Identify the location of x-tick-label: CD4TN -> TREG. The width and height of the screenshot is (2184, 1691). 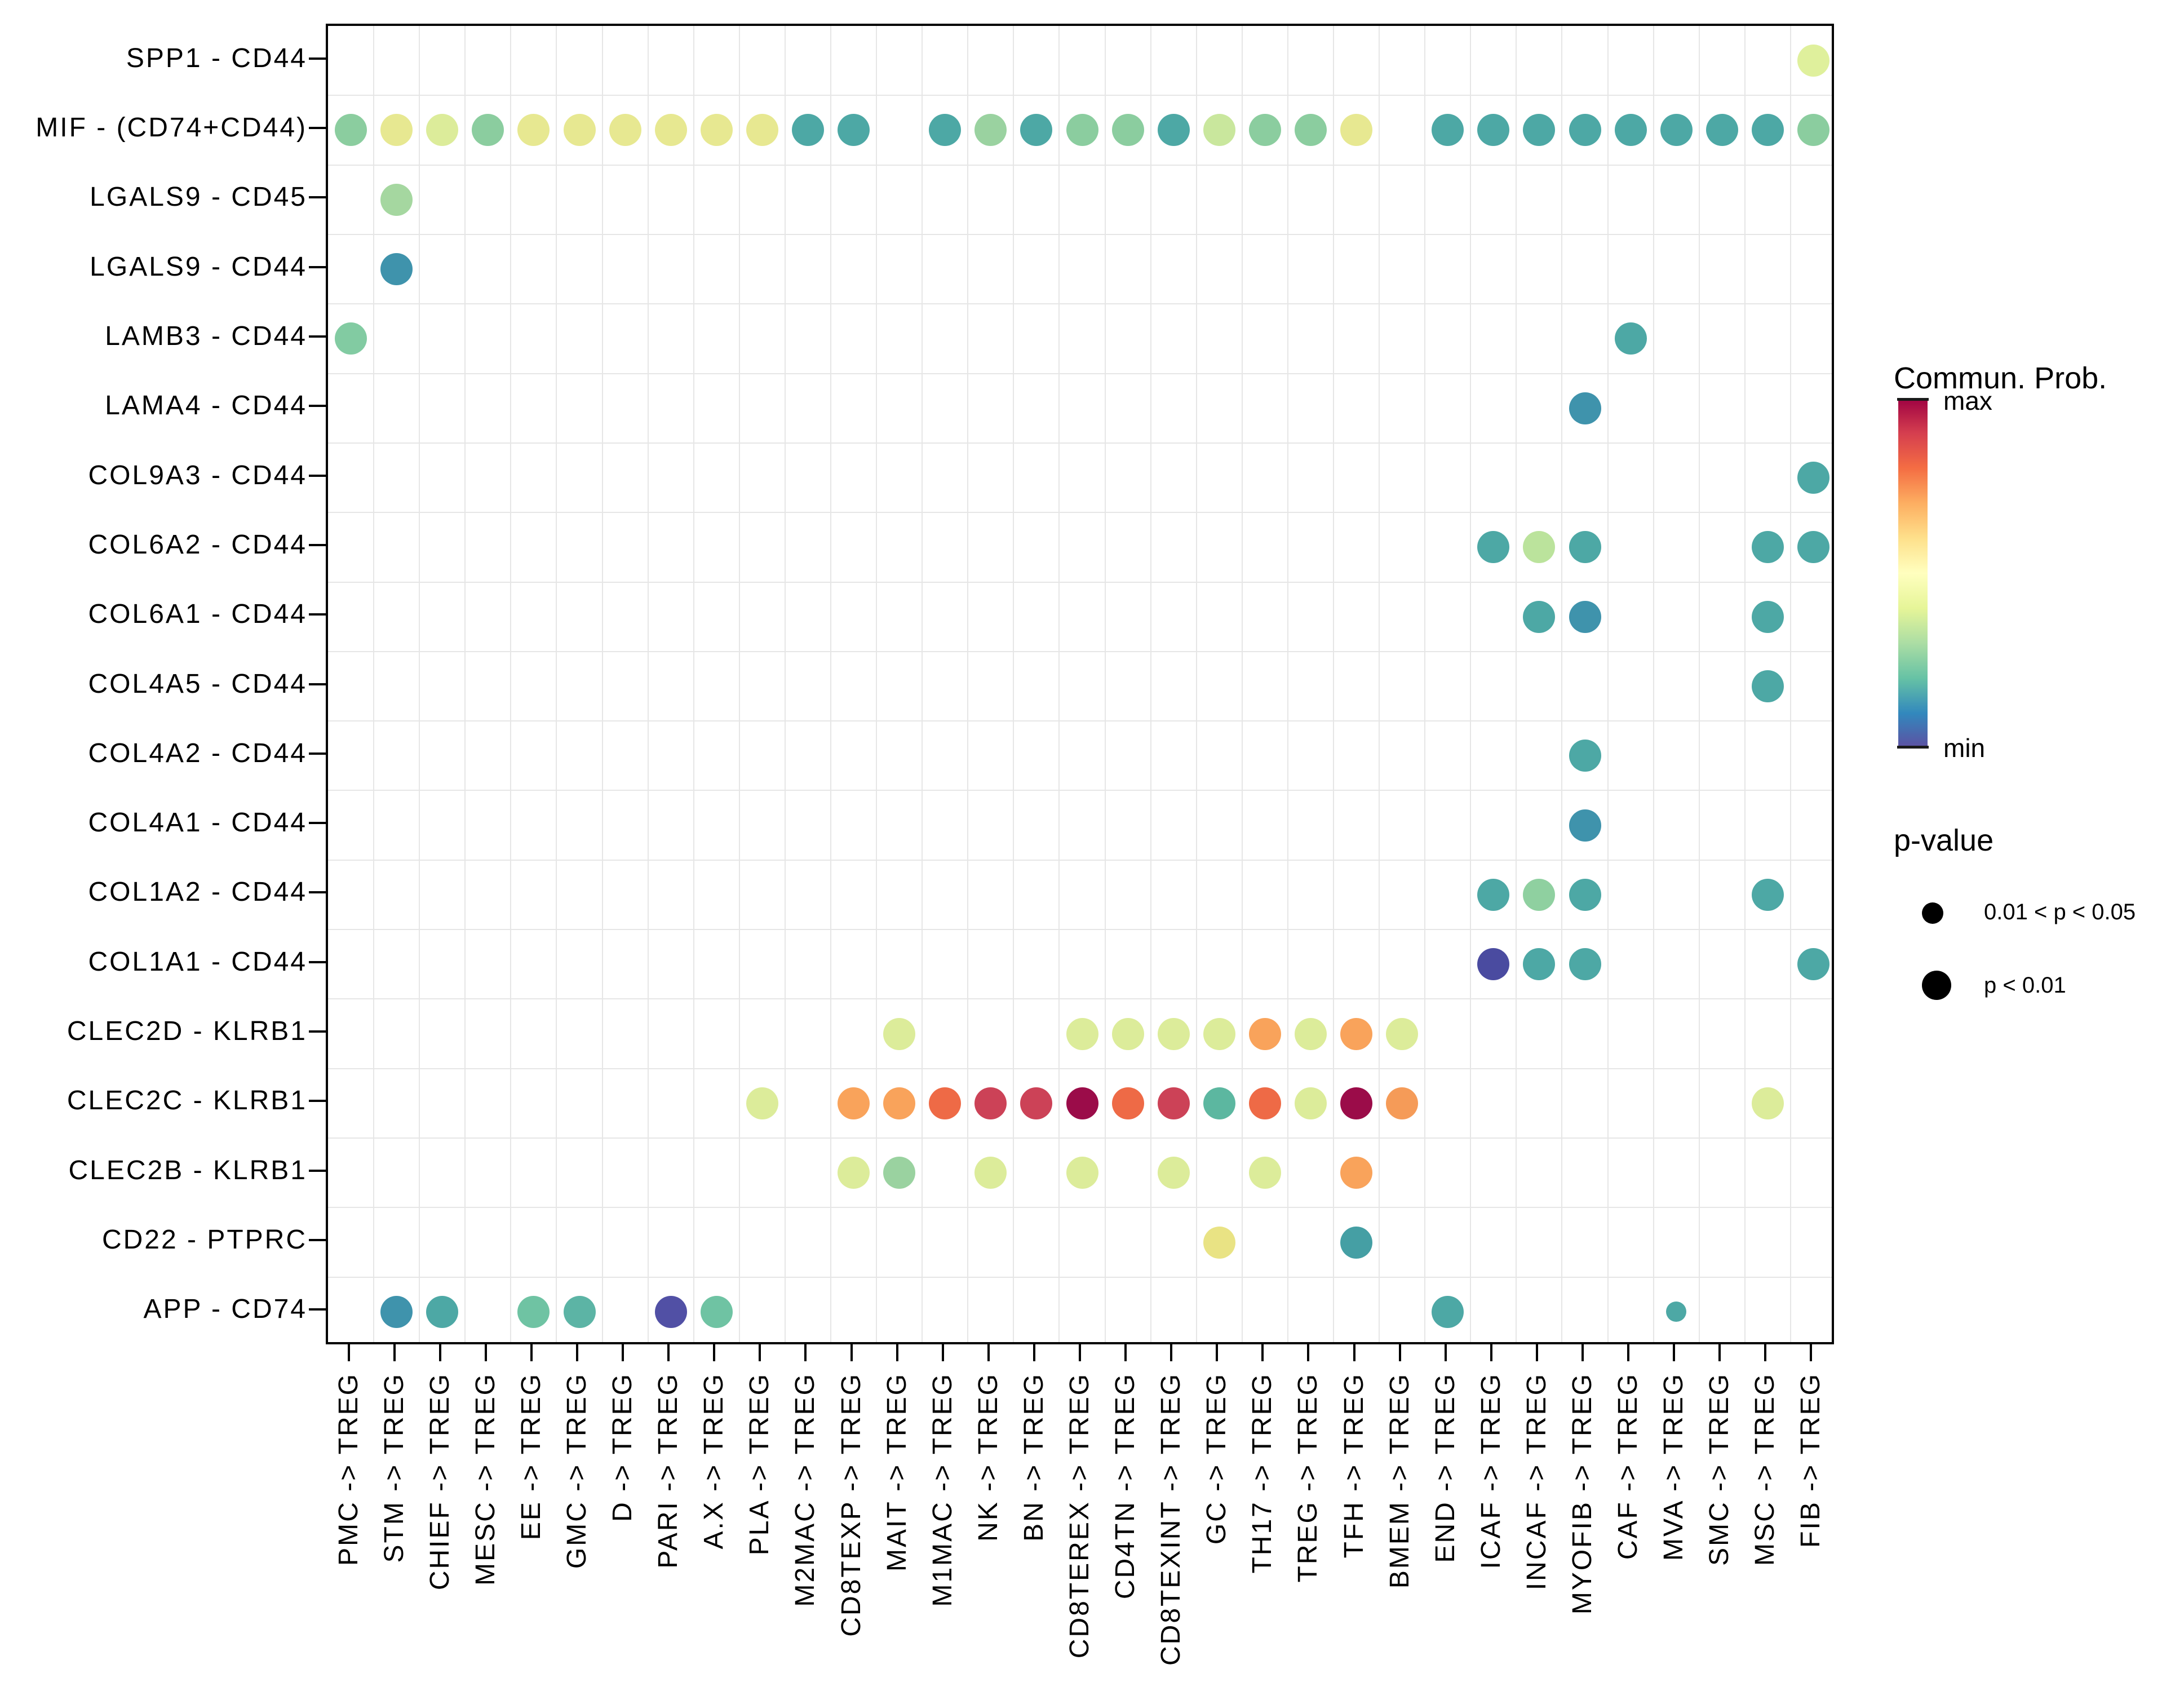
(1125, 1486).